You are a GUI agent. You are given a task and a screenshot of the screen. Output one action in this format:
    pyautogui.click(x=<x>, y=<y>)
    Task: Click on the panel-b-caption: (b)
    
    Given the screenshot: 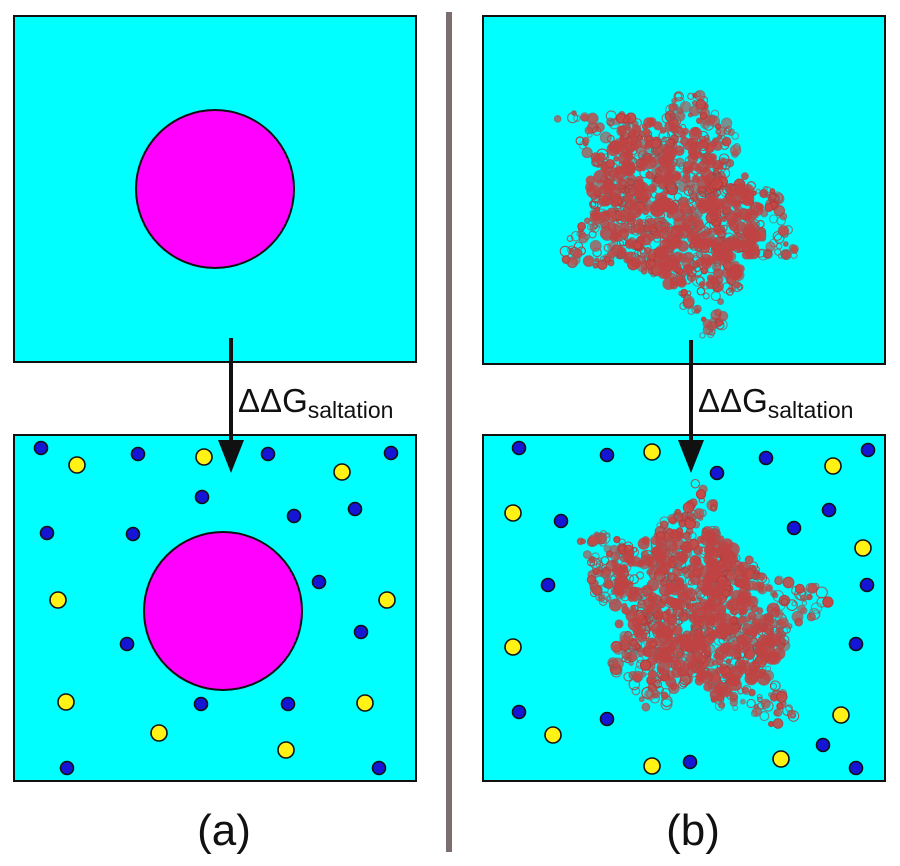 What is the action you would take?
    pyautogui.click(x=693, y=830)
    